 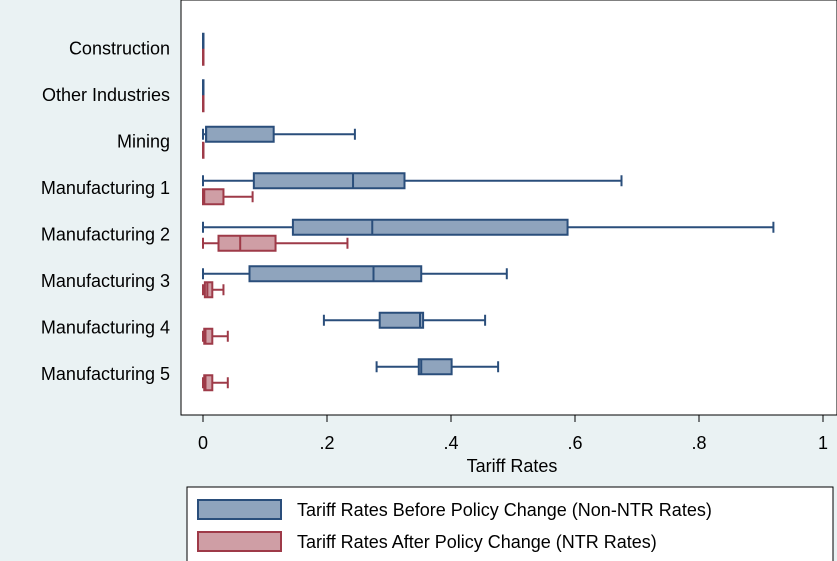 I want to click on x-tick-label: .2, so click(x=326, y=443).